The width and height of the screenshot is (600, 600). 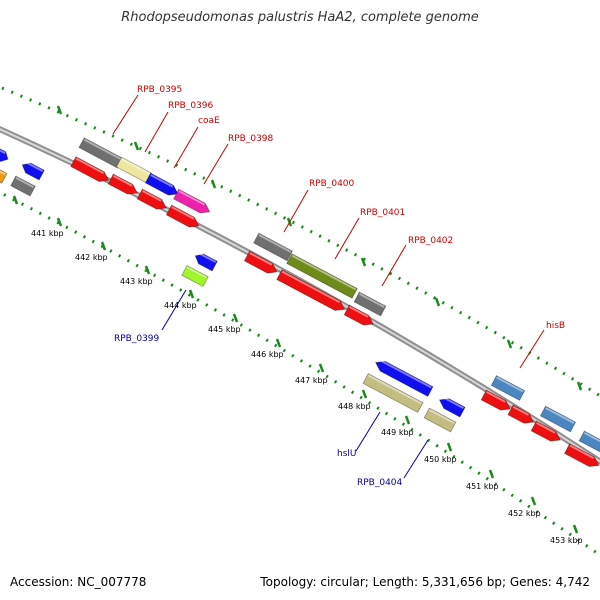 I want to click on gene-rpb0400, so click(x=273, y=247).